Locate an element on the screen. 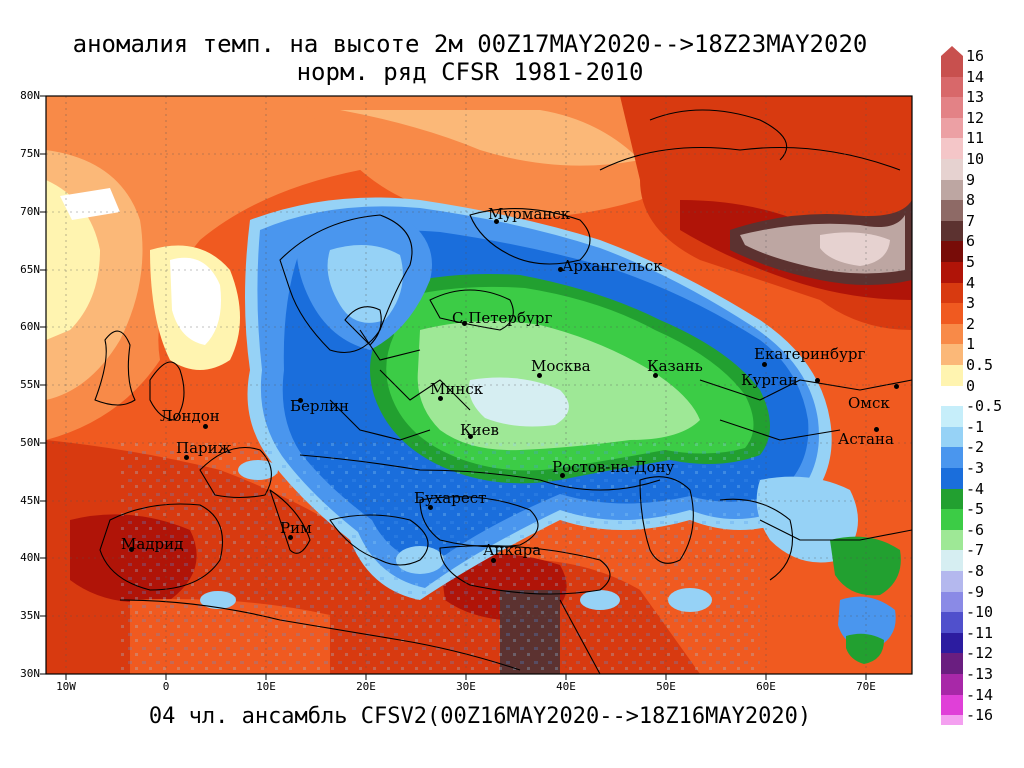 The height and width of the screenshot is (768, 1024). lat-label-55n: 55N is located at coordinates (30, 384).